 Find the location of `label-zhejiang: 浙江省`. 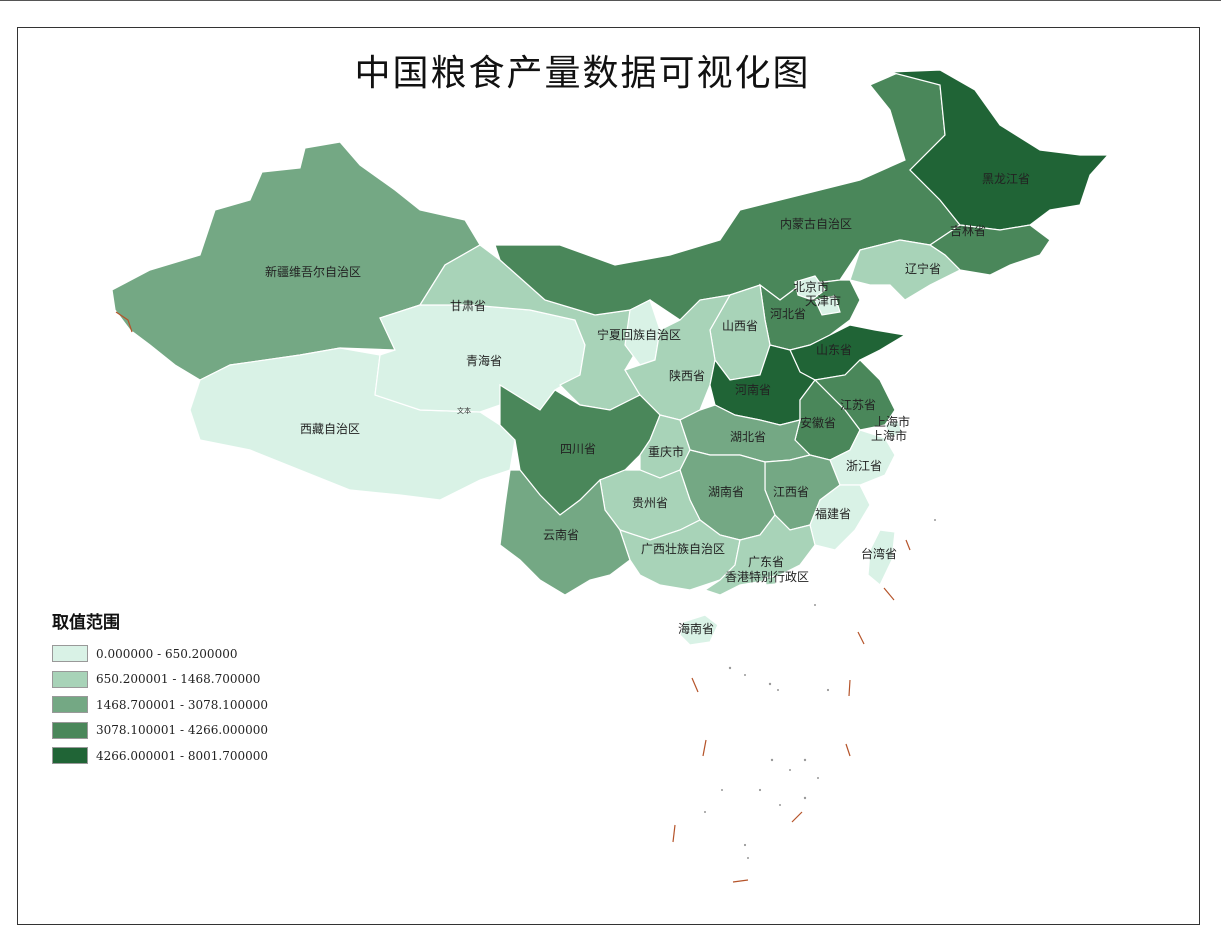

label-zhejiang: 浙江省 is located at coordinates (864, 466).